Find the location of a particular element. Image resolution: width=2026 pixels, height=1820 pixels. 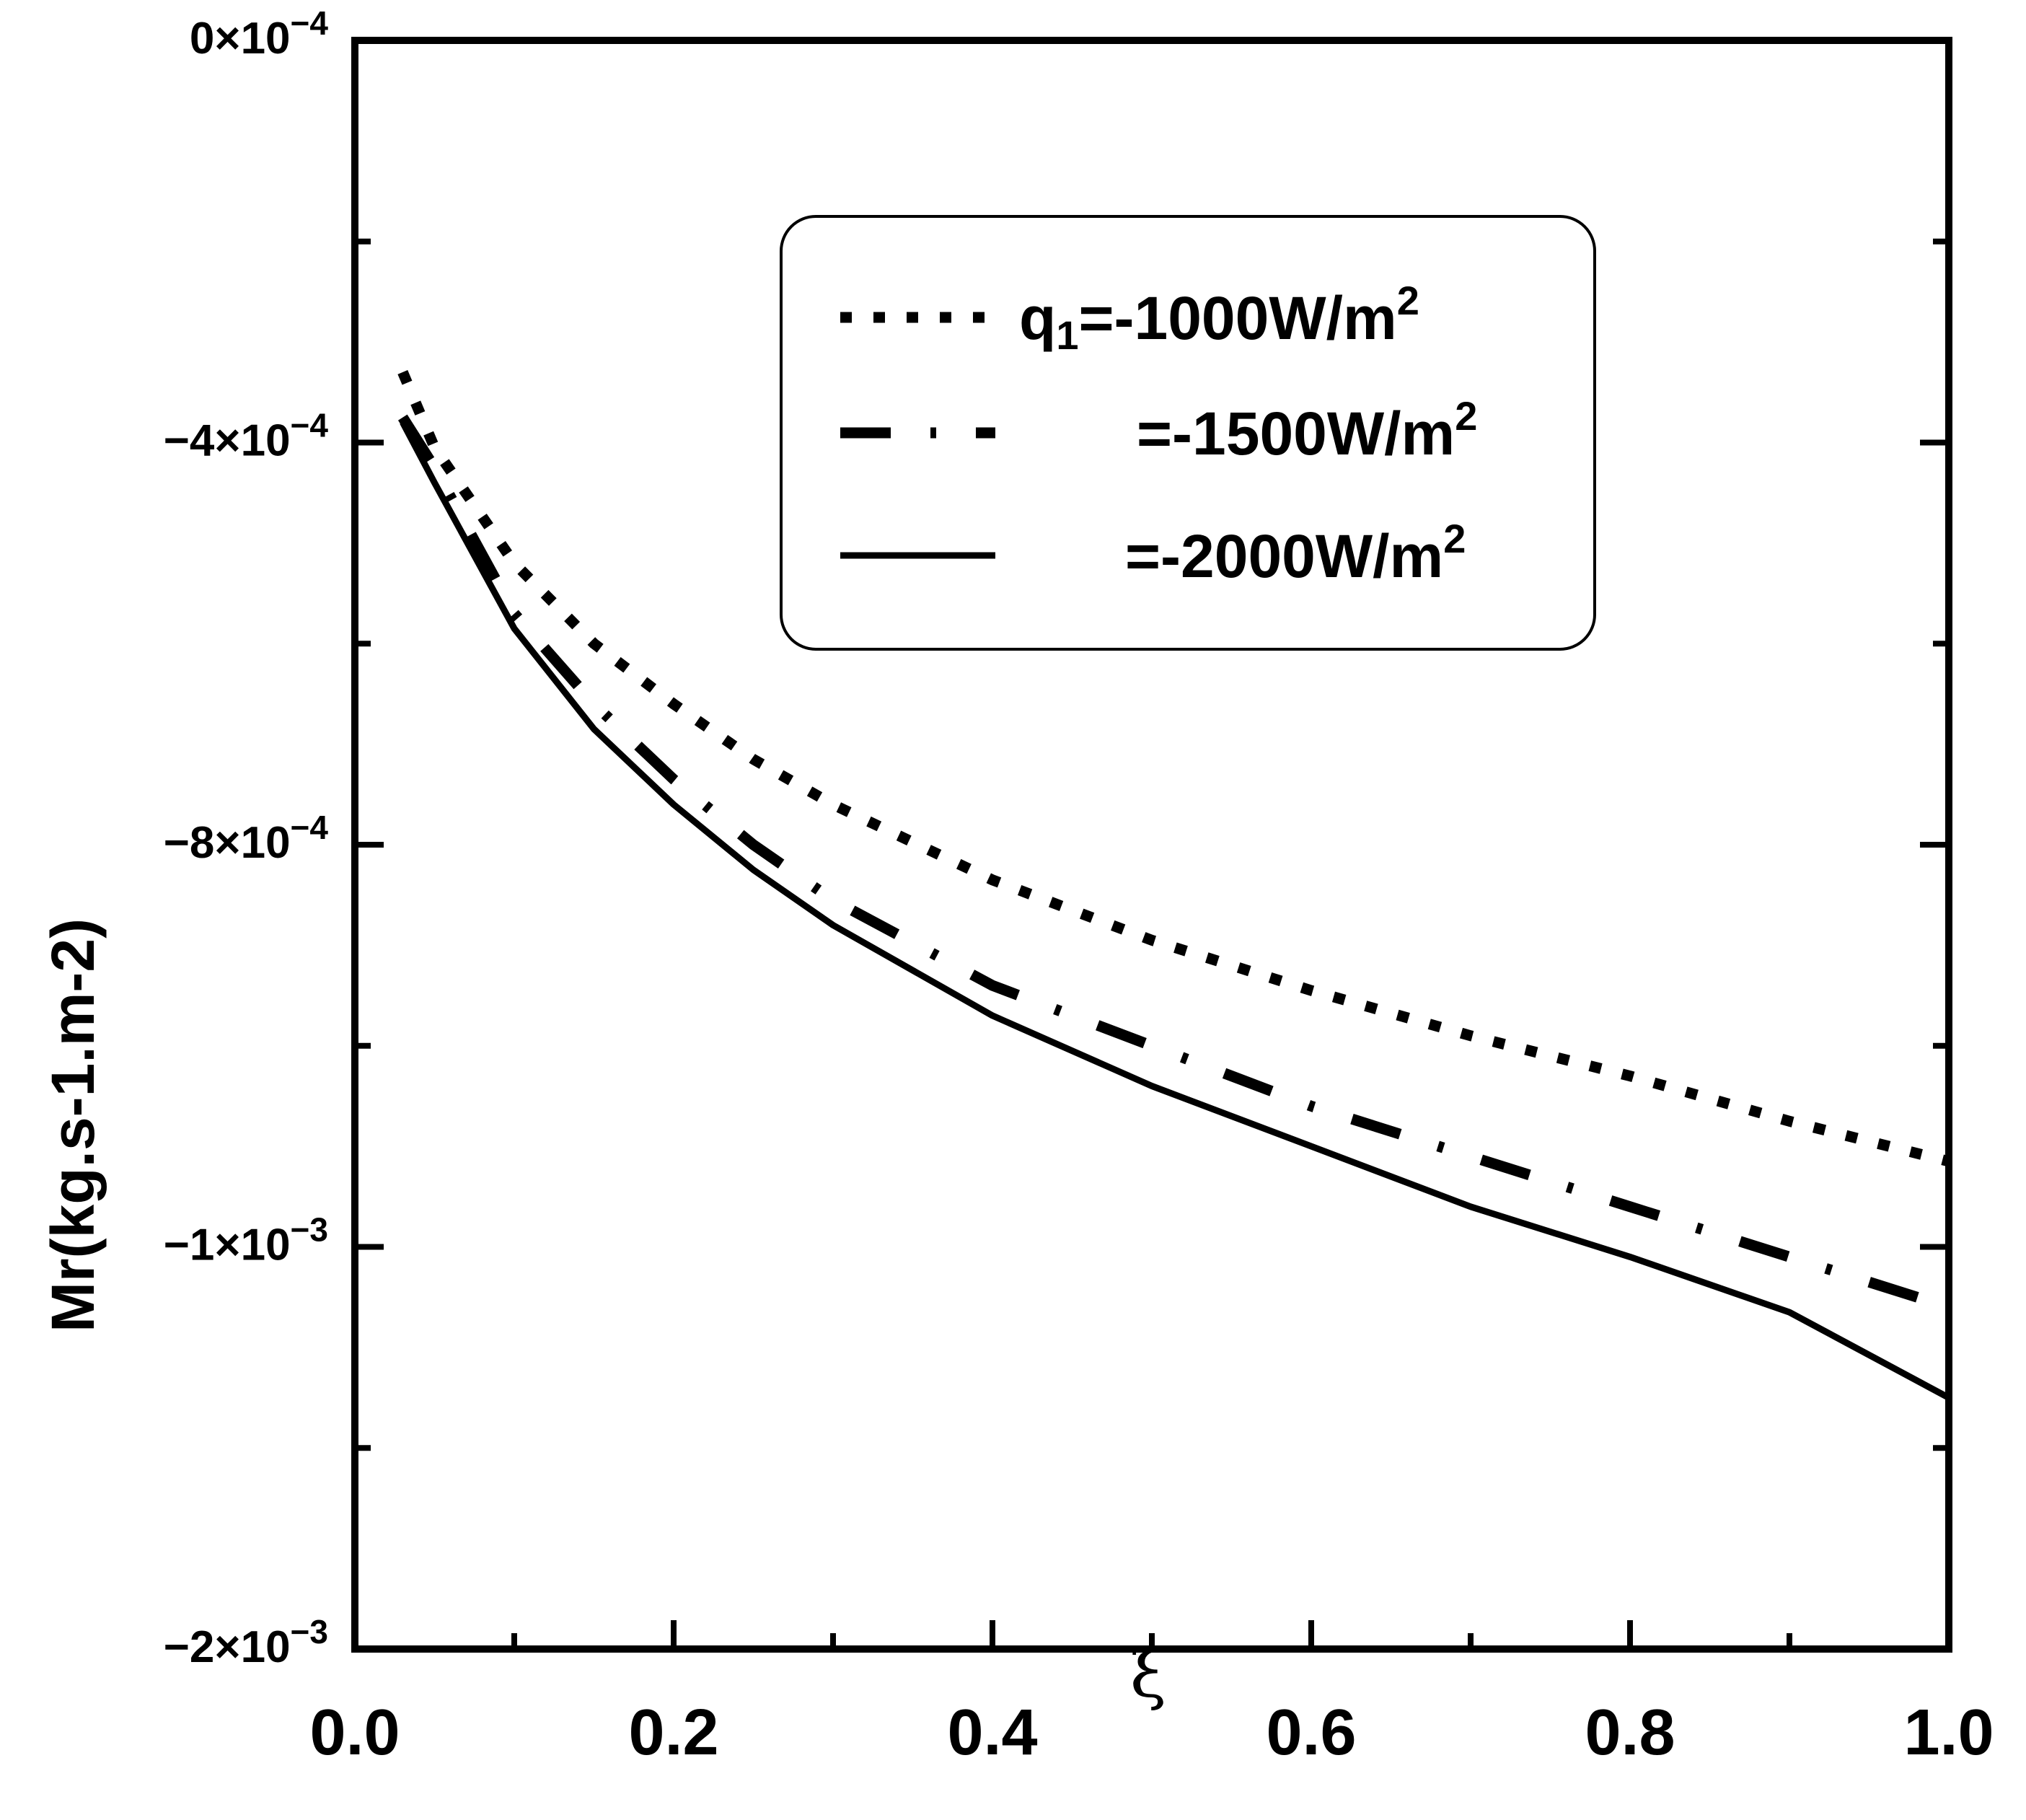

y-axis-label: Mr(kg.s-1.m-2) is located at coordinates (73, 1125).